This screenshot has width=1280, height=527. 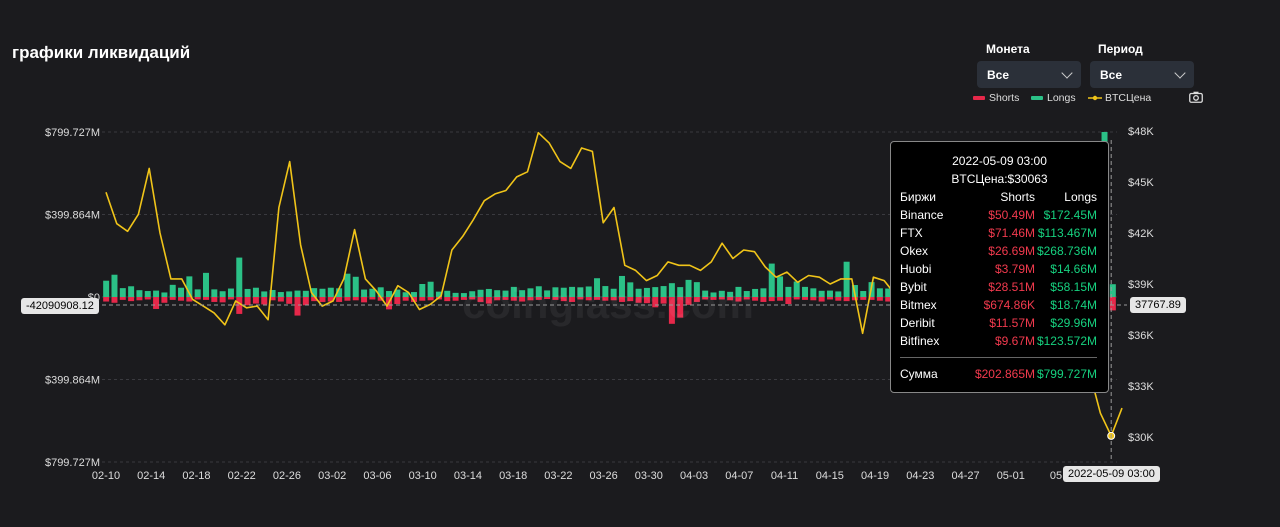 What do you see at coordinates (1053, 98) in the screenshot?
I see `legend-longs: Longs` at bounding box center [1053, 98].